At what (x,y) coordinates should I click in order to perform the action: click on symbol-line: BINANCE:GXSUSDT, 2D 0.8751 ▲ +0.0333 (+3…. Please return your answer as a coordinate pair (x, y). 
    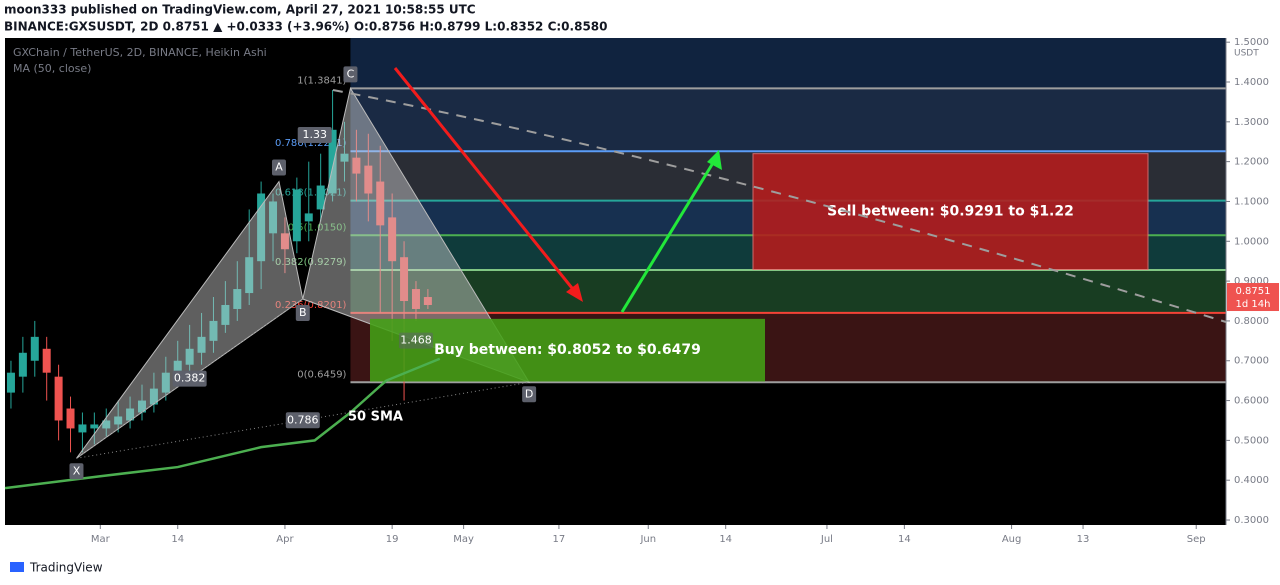
    Looking at the image, I should click on (306, 27).